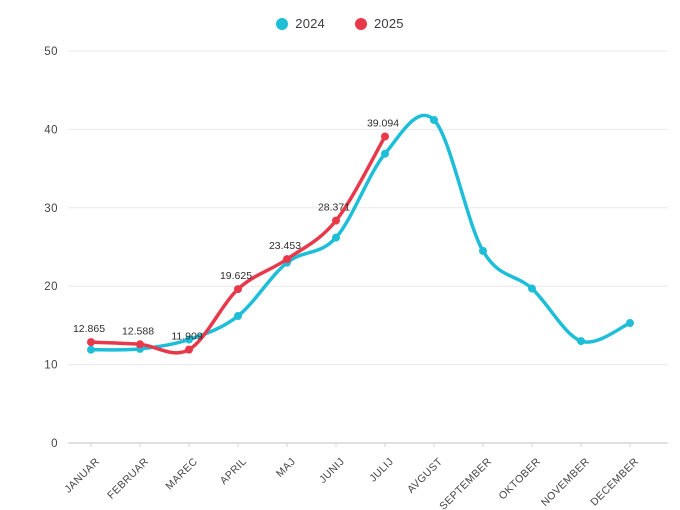  Describe the element at coordinates (138, 331) in the screenshot. I see `point-label: 12.588` at that location.